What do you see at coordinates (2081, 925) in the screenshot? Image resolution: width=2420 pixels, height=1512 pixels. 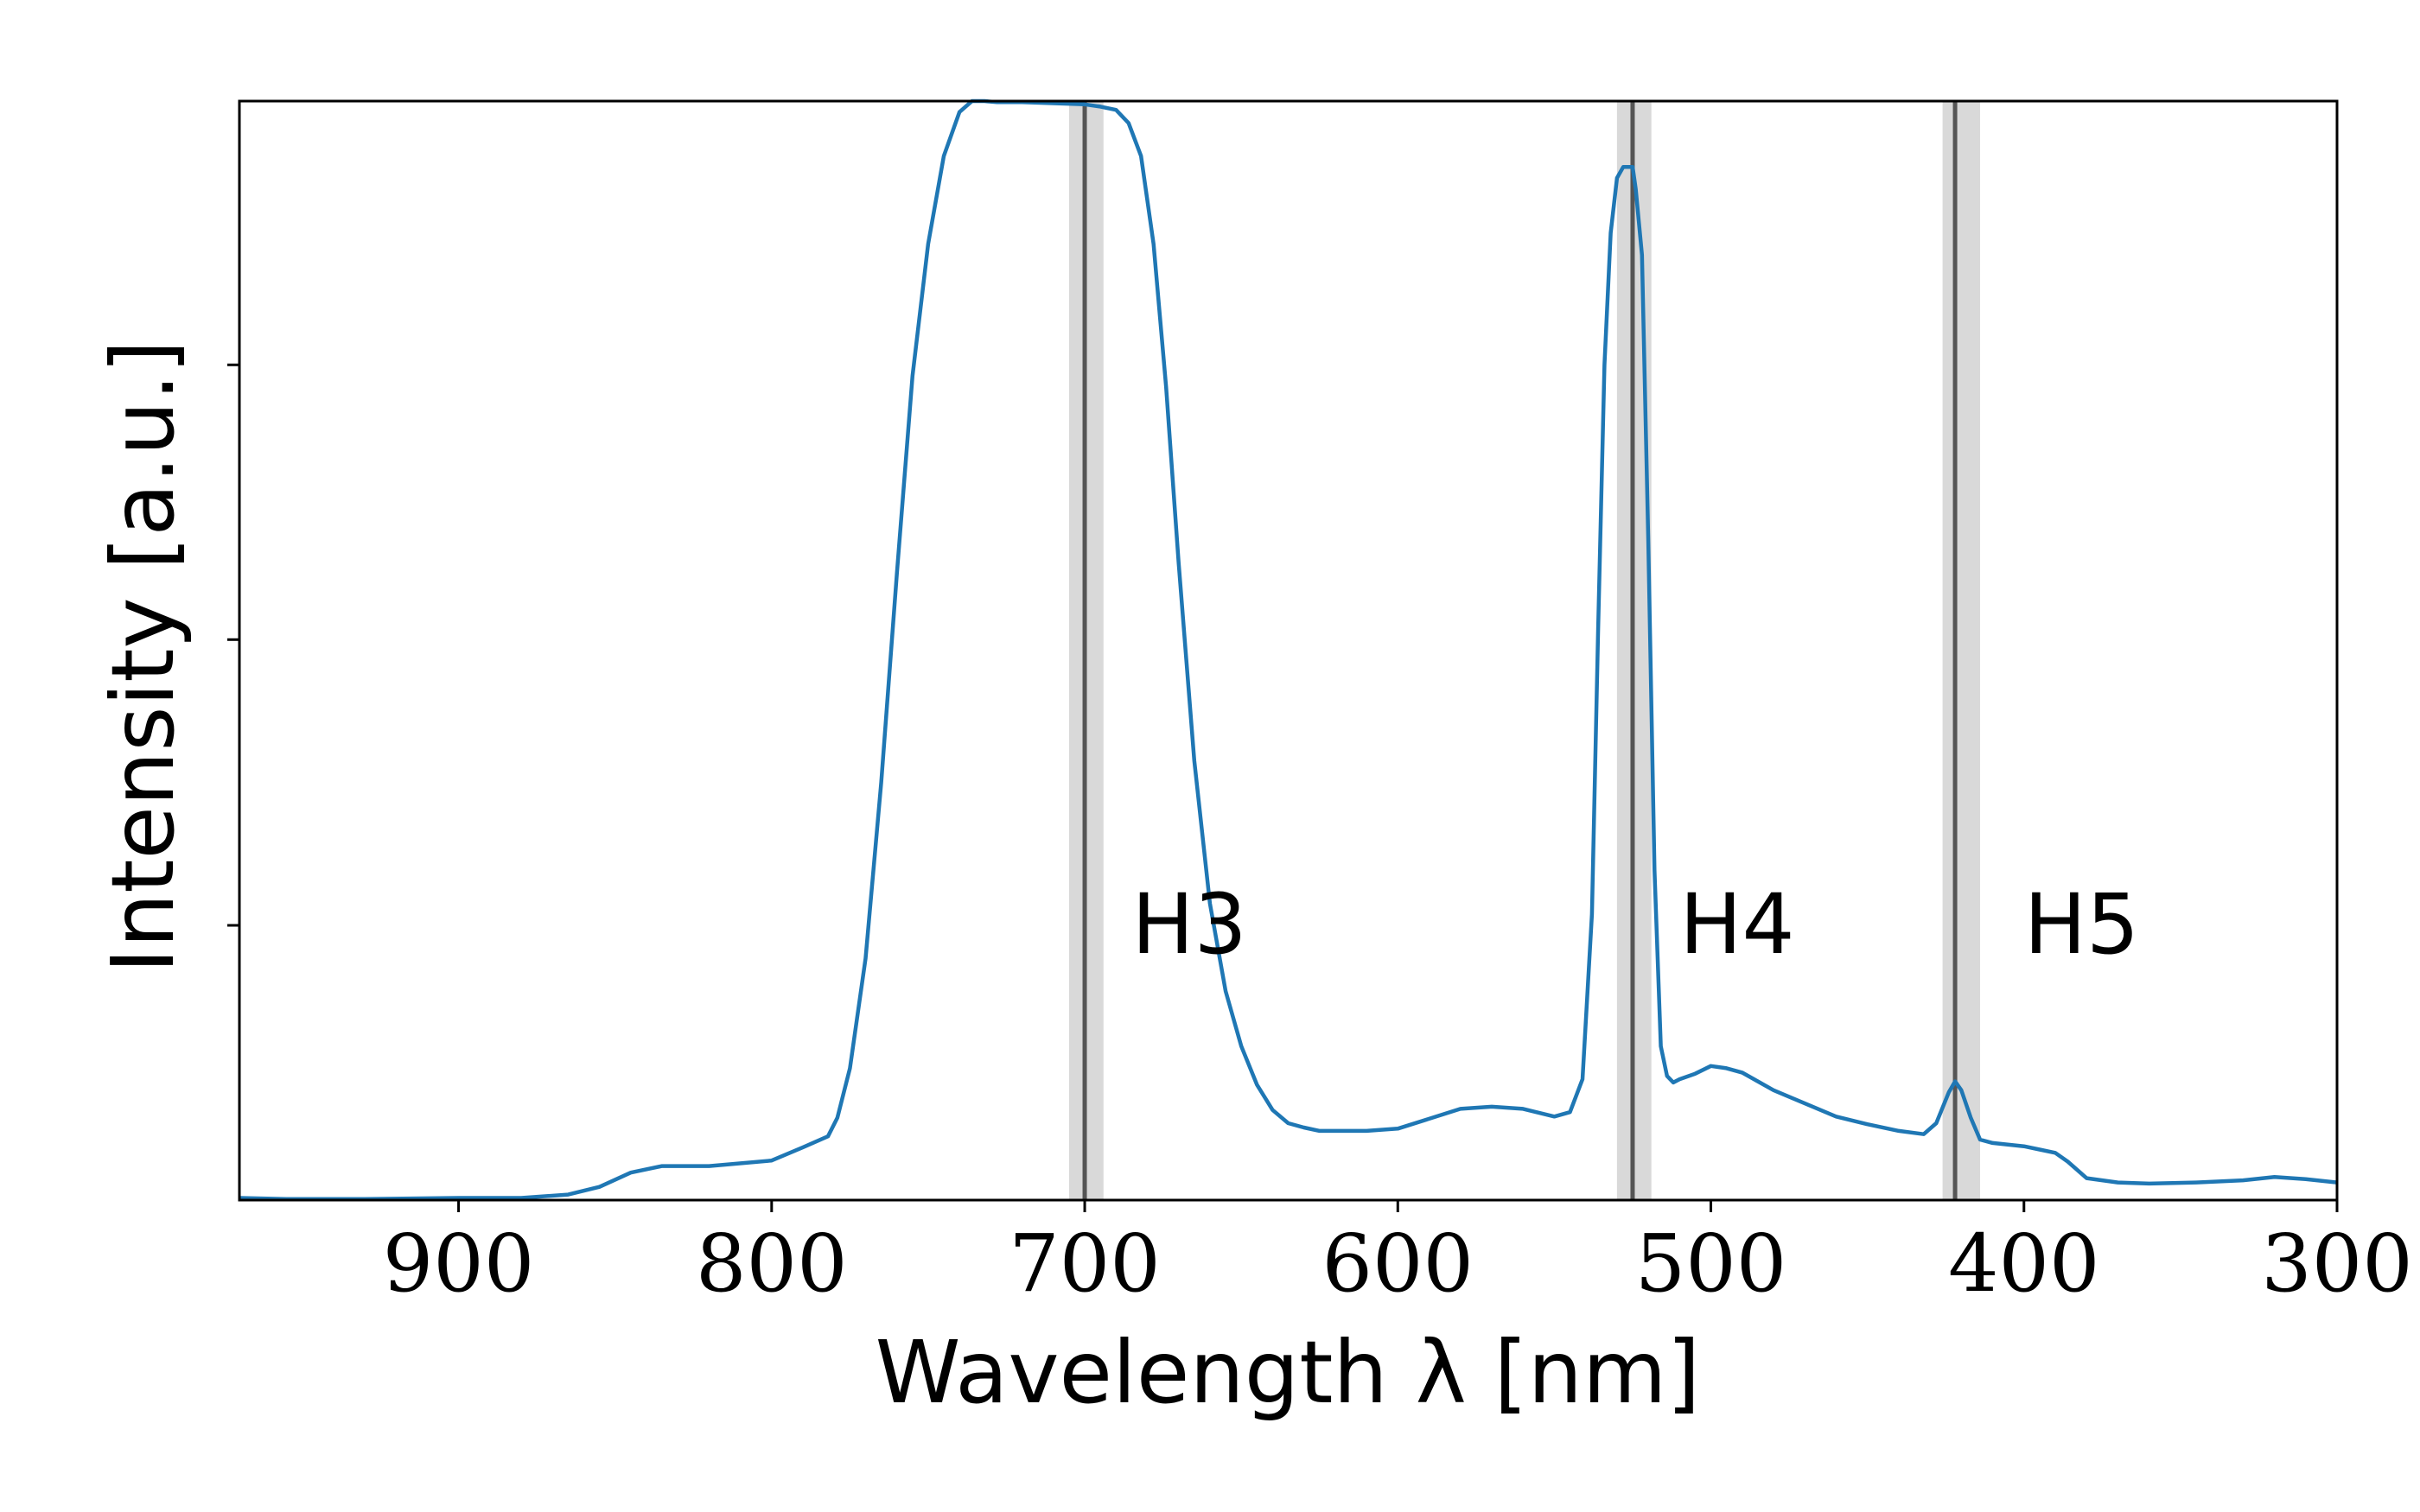 I see `reference-label-h5: H5` at bounding box center [2081, 925].